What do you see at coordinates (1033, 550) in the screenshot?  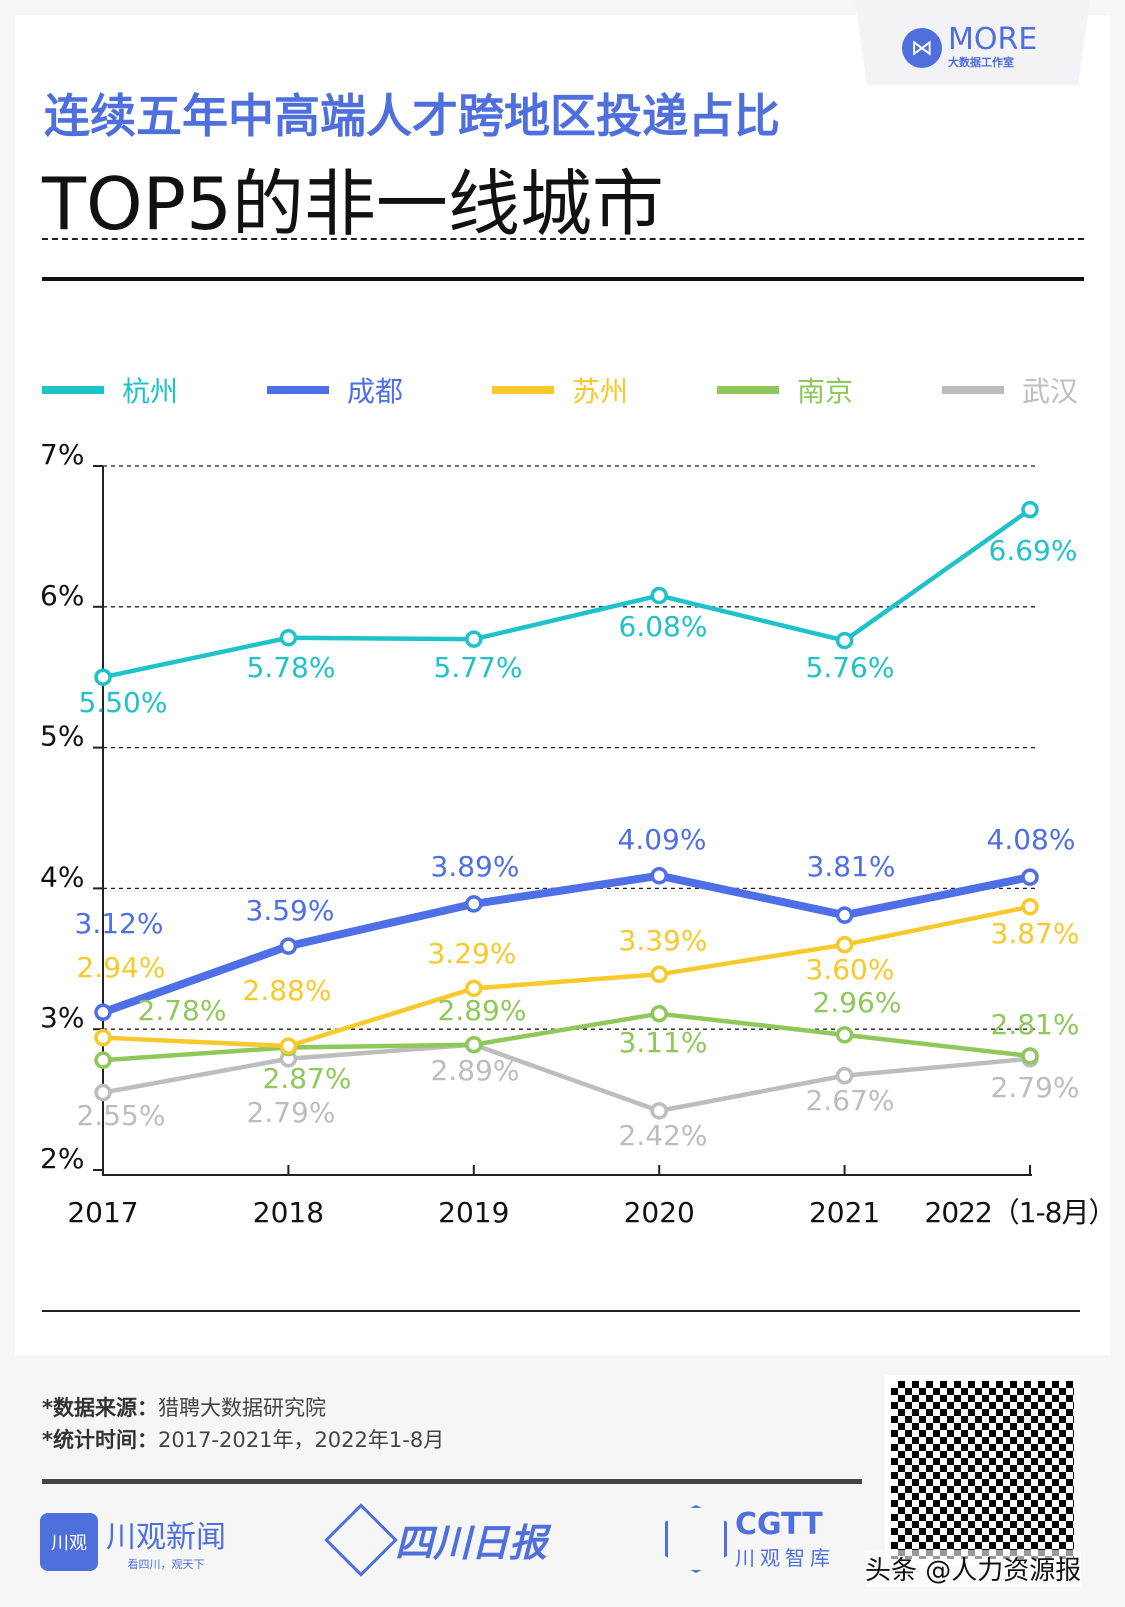 I see `data-label: 6.69%` at bounding box center [1033, 550].